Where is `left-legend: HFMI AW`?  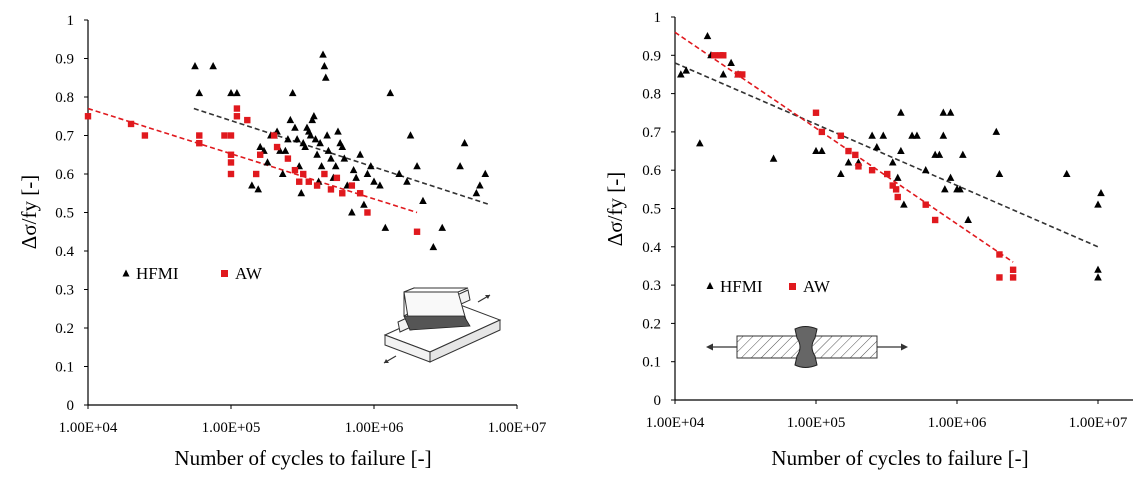 left-legend: HFMI AW is located at coordinates (192, 273).